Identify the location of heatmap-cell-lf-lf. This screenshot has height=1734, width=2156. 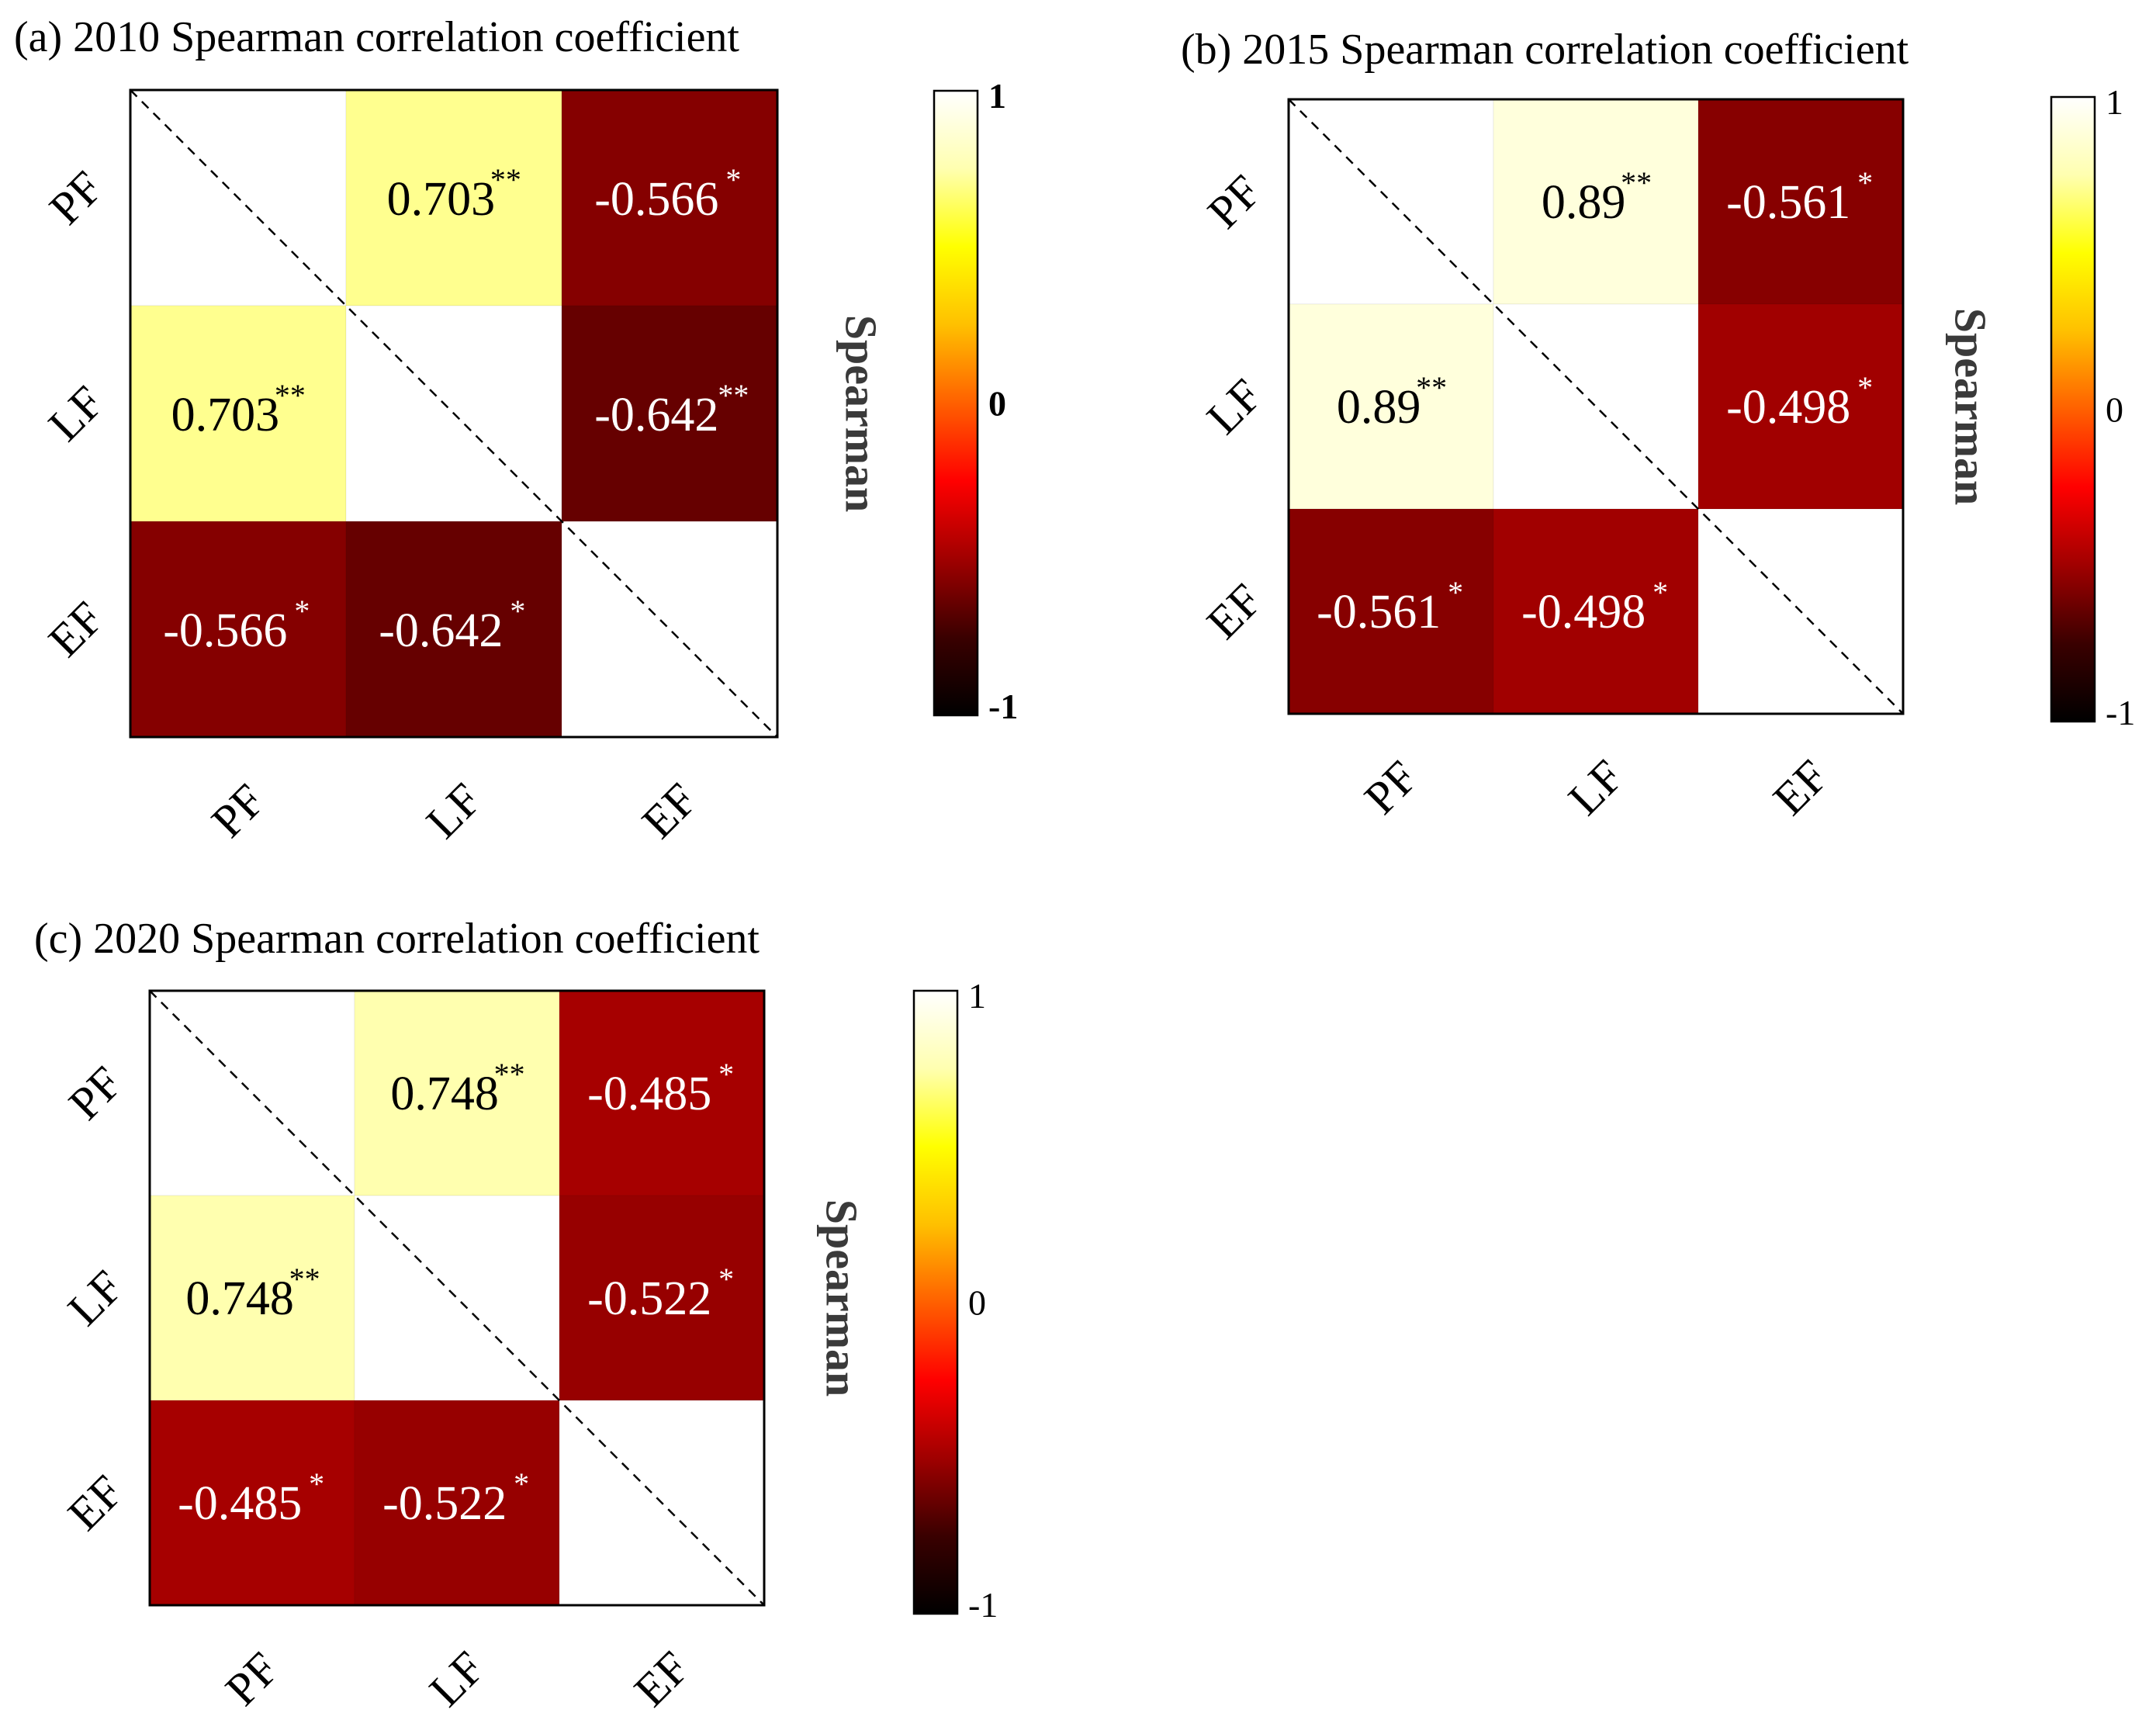
(1596, 406).